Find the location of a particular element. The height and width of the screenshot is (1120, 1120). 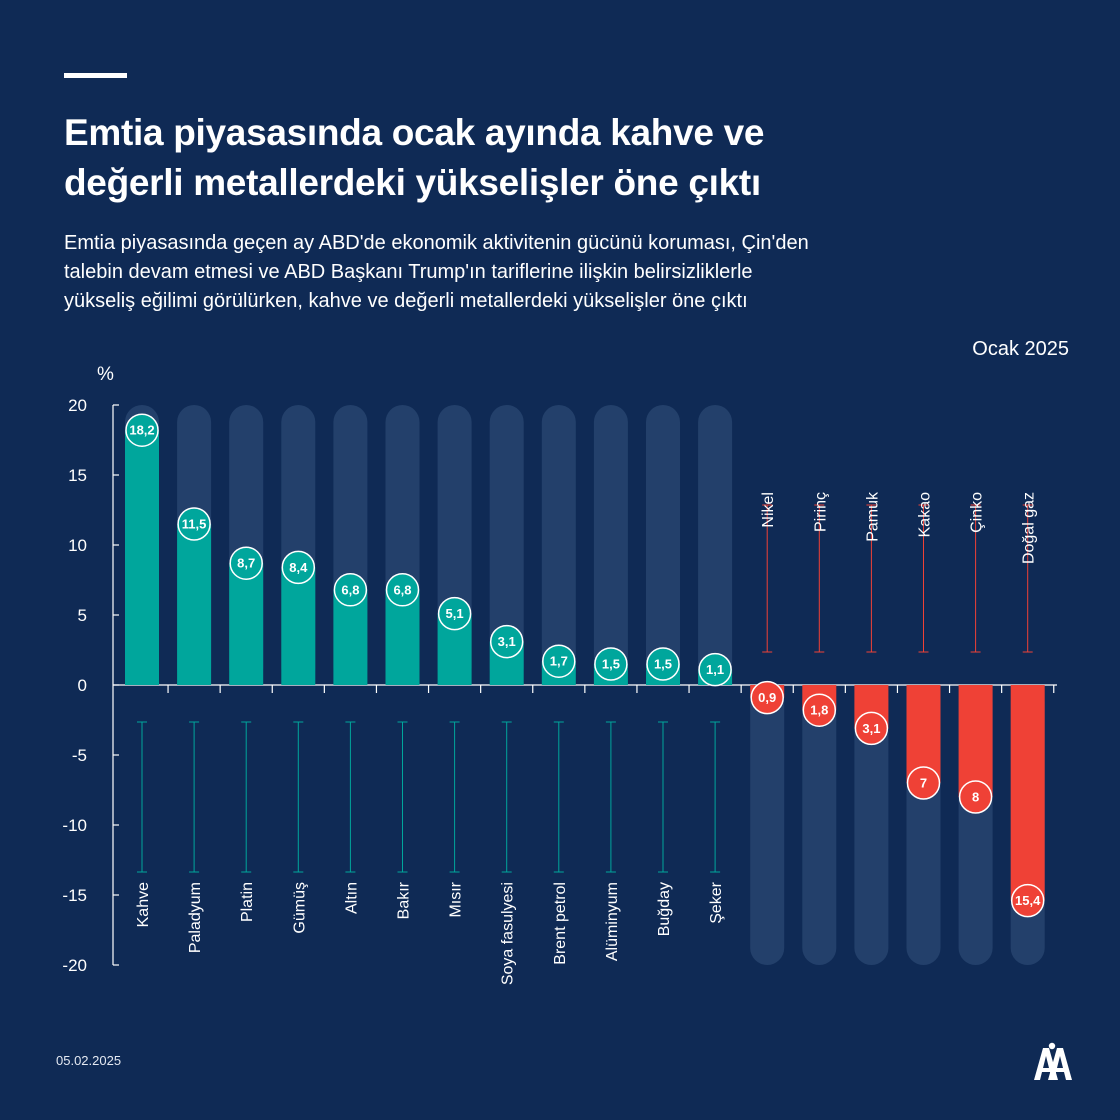

footer-date: 05.02.2025 is located at coordinates (89, 1060).